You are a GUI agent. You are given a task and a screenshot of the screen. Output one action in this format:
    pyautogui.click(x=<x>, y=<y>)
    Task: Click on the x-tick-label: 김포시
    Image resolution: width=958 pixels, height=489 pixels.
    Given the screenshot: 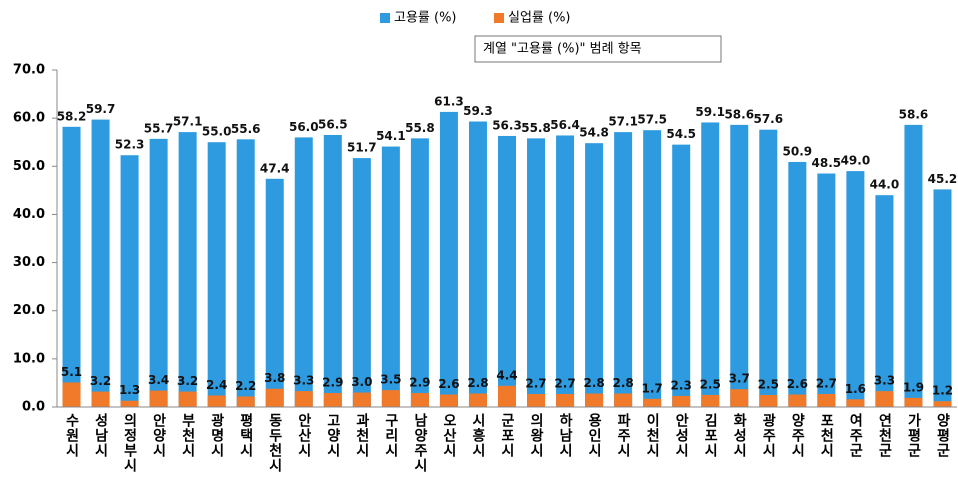 What is the action you would take?
    pyautogui.click(x=710, y=435)
    